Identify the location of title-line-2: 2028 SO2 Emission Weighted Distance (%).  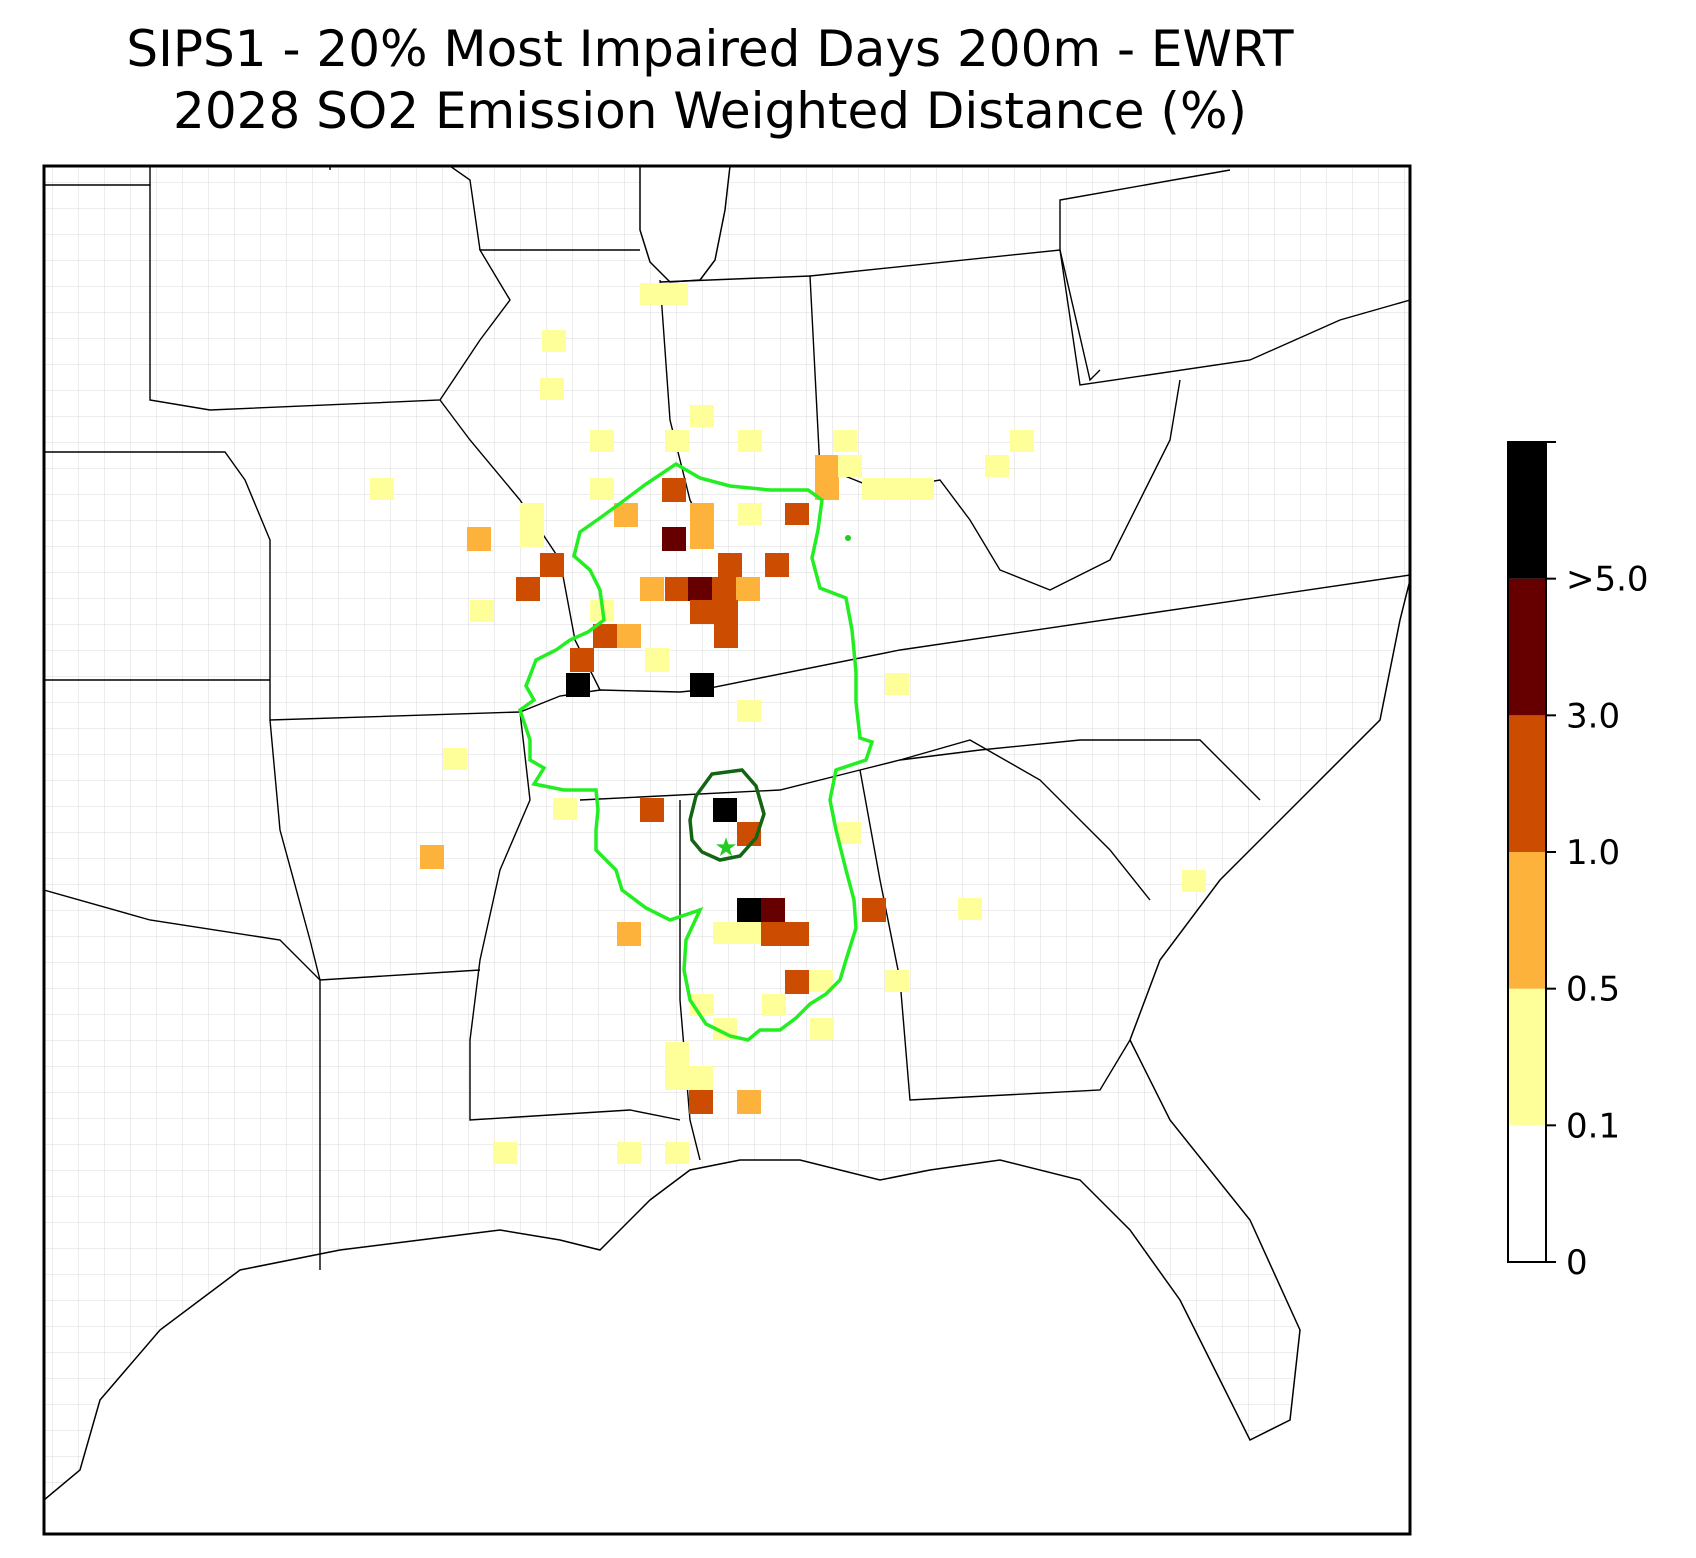
(710, 111).